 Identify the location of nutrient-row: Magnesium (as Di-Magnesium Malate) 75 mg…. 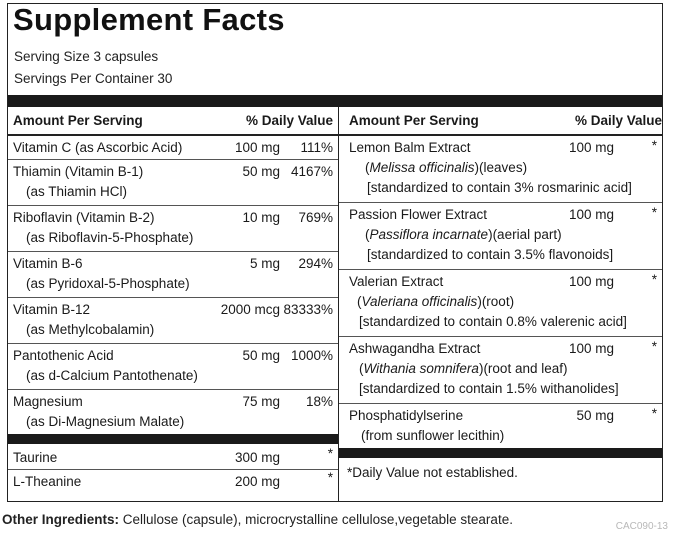
(173, 412).